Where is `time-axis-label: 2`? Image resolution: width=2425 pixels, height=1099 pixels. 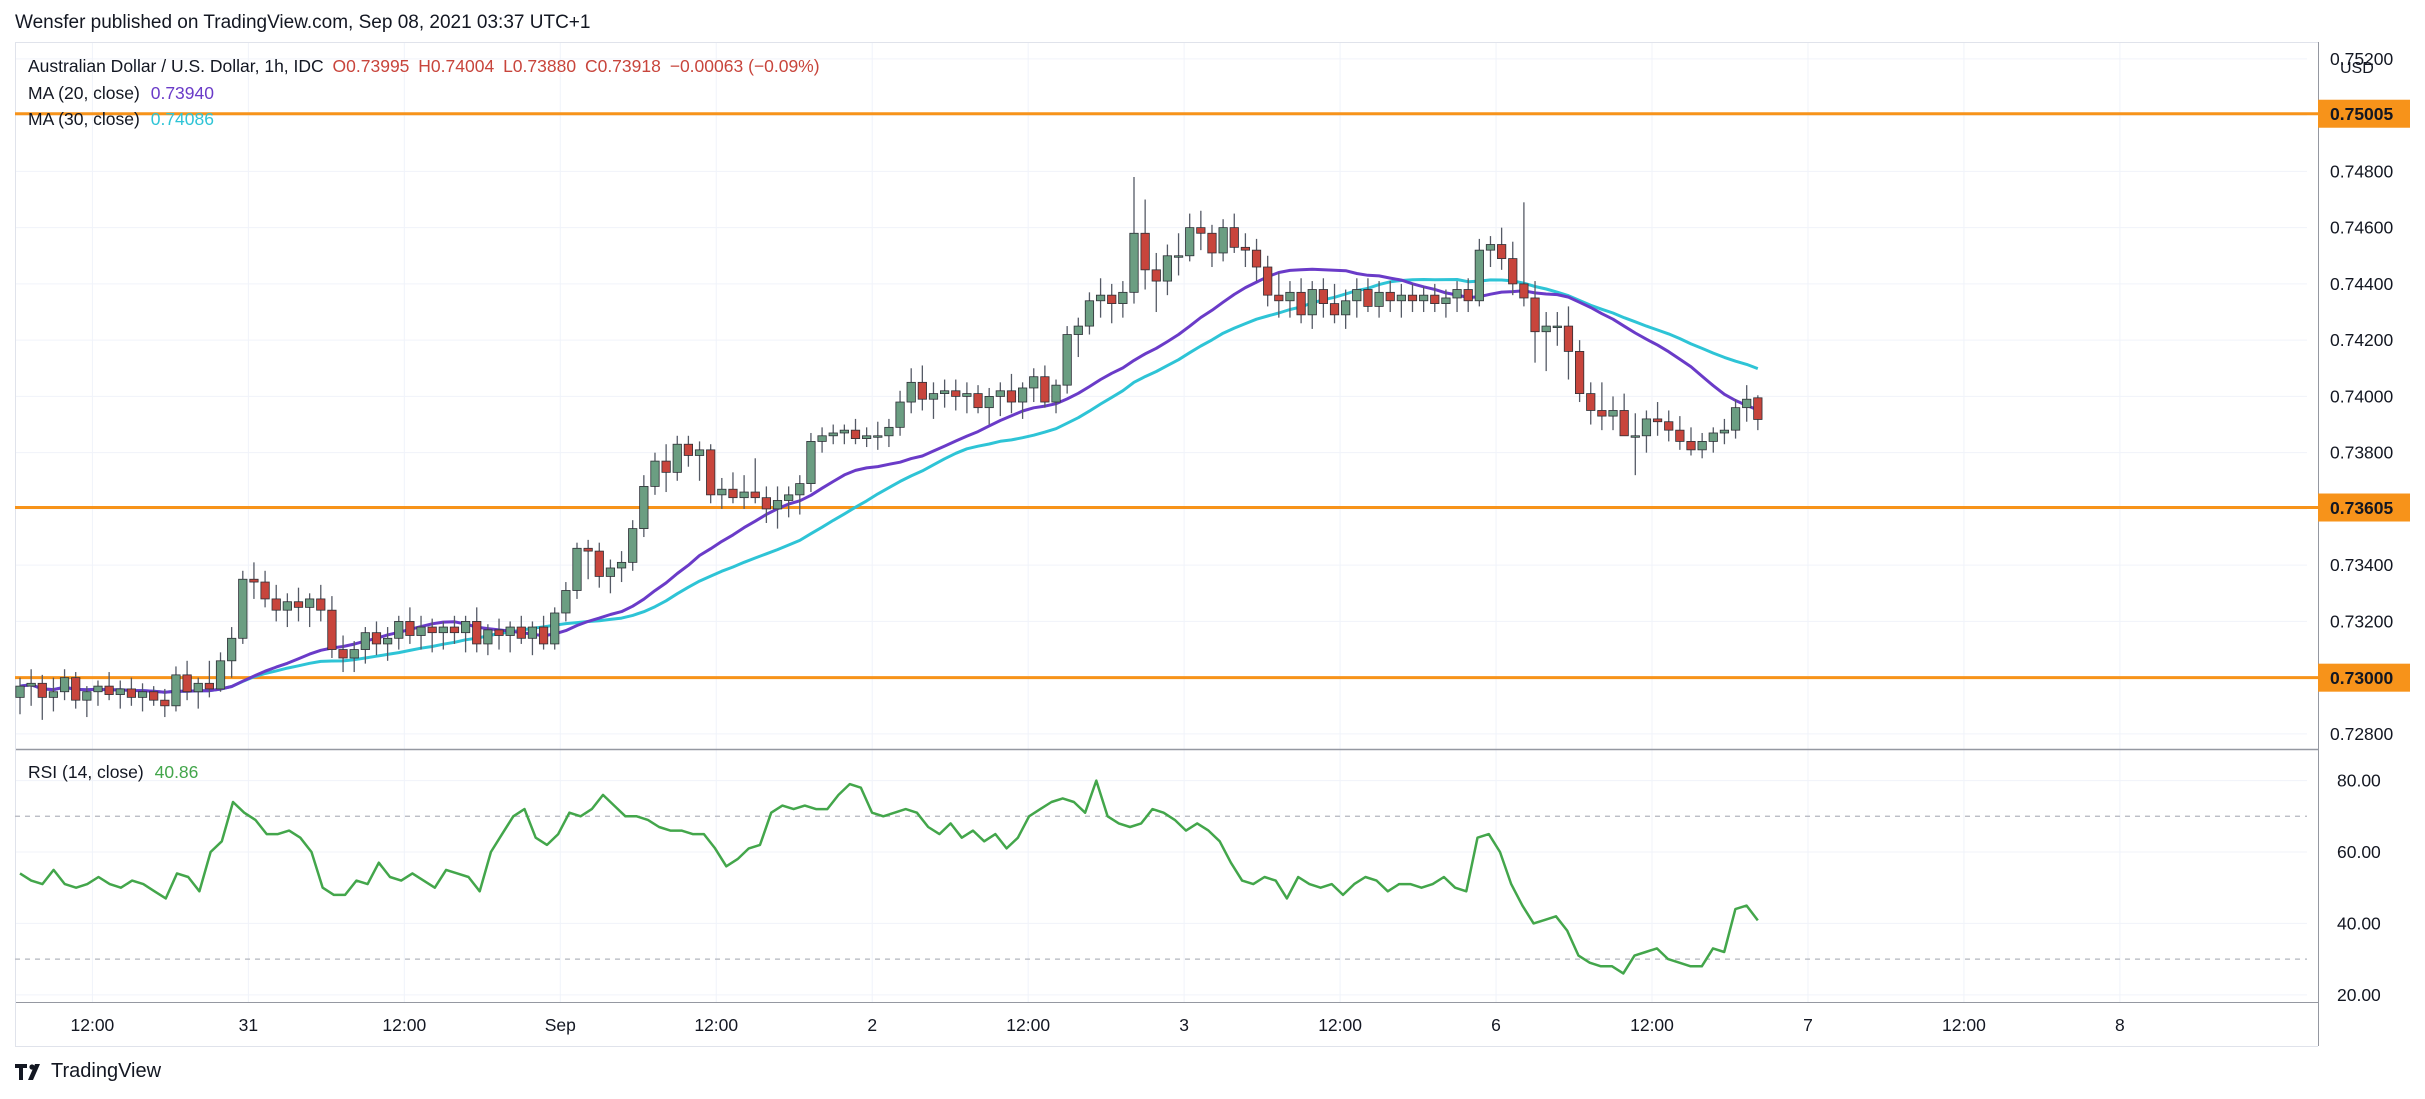
time-axis-label: 2 is located at coordinates (872, 1025).